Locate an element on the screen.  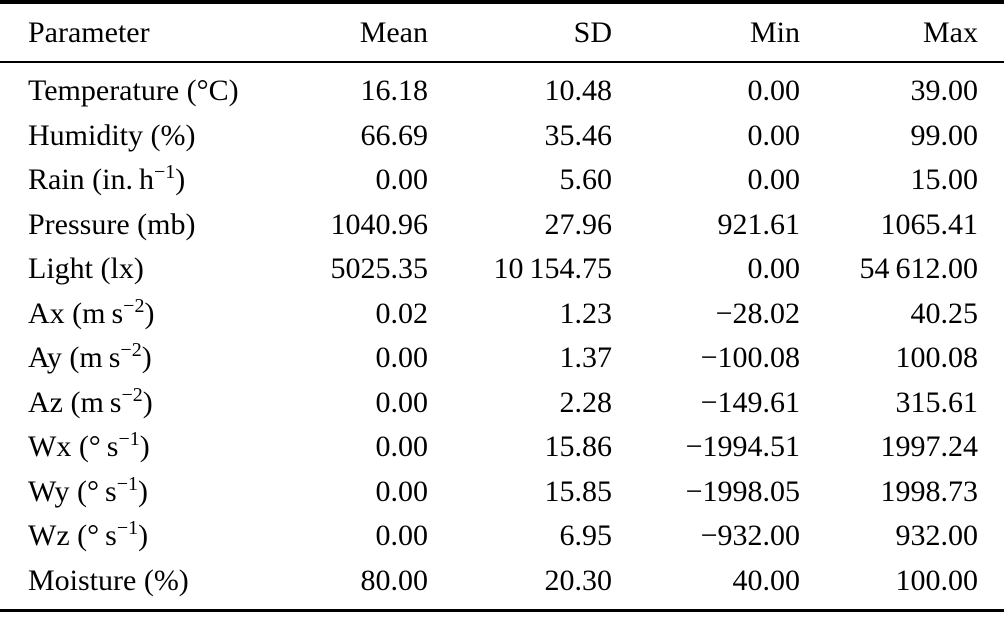
sd-value: 1.37 is located at coordinates (586, 358).